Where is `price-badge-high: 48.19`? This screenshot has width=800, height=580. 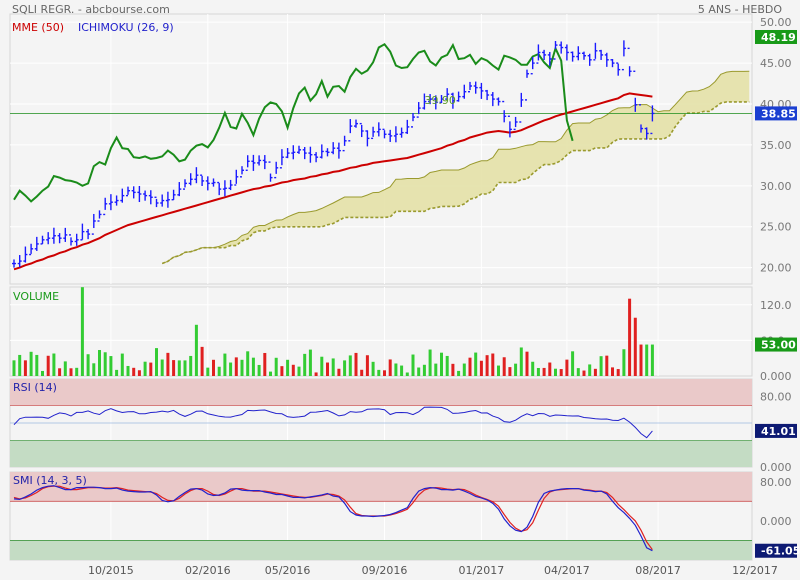
price-badge-high: 48.19 is located at coordinates (778, 37).